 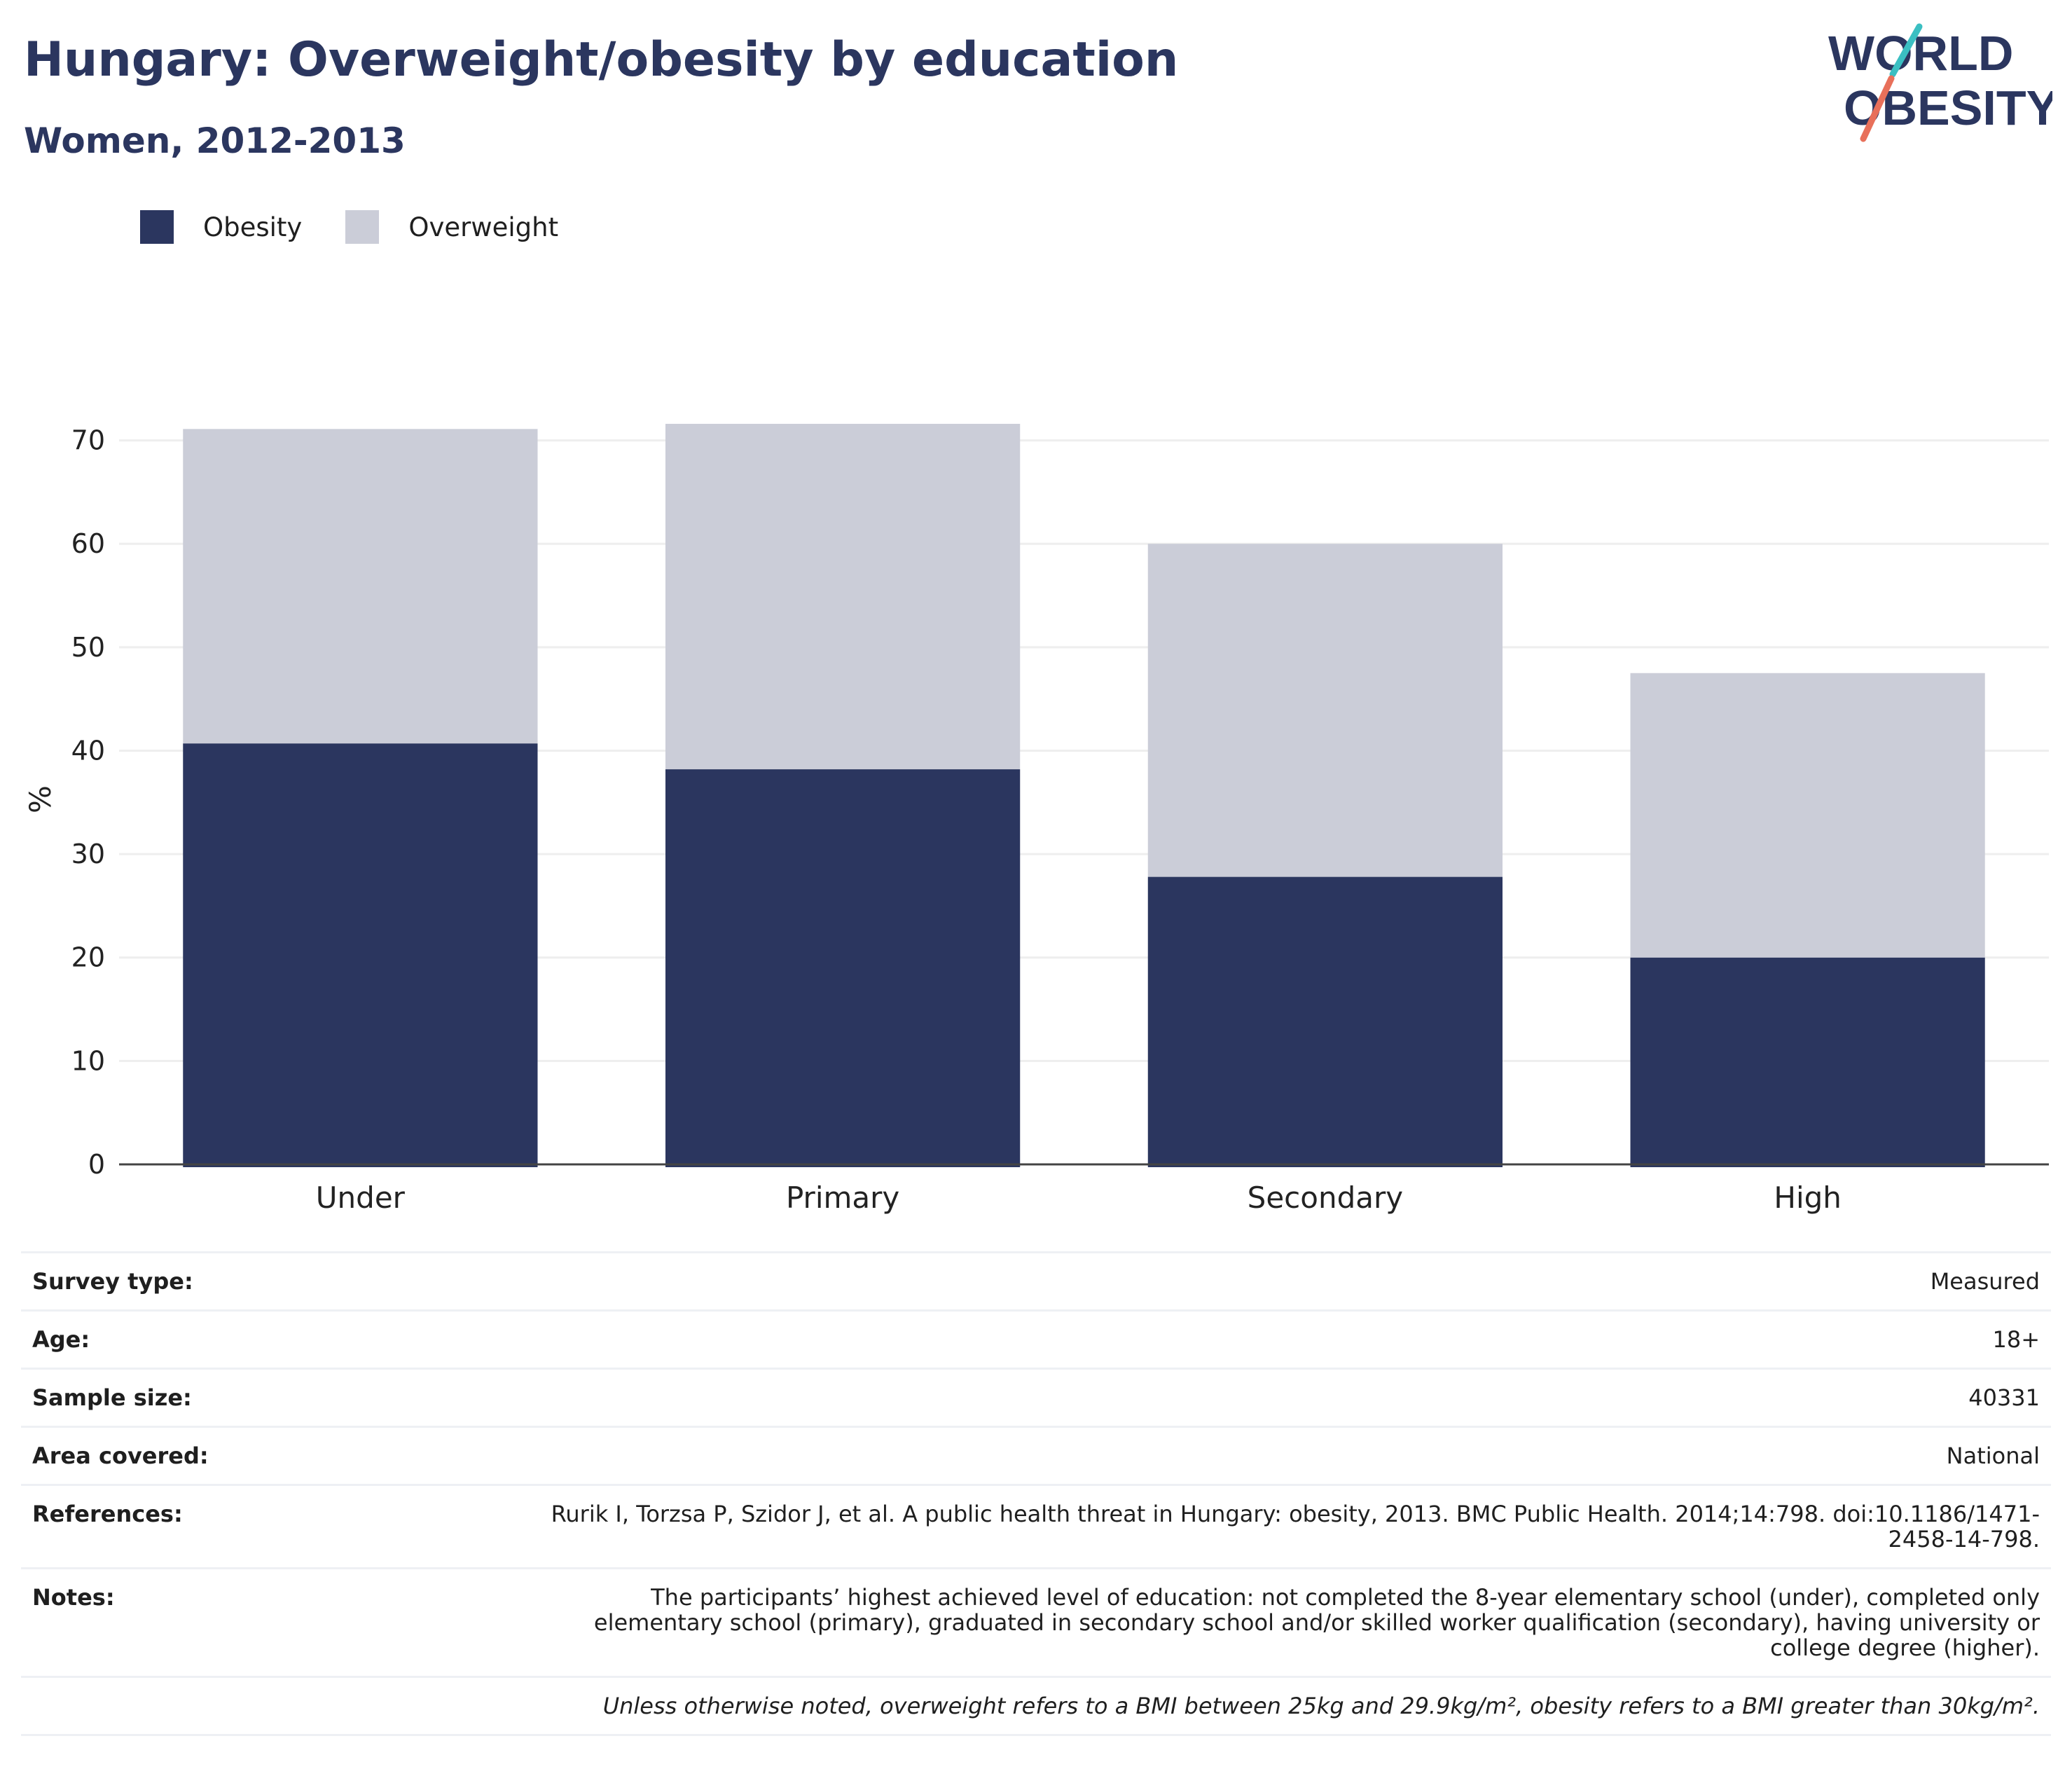 What do you see at coordinates (40, 799) in the screenshot?
I see `y-axis-label: %` at bounding box center [40, 799].